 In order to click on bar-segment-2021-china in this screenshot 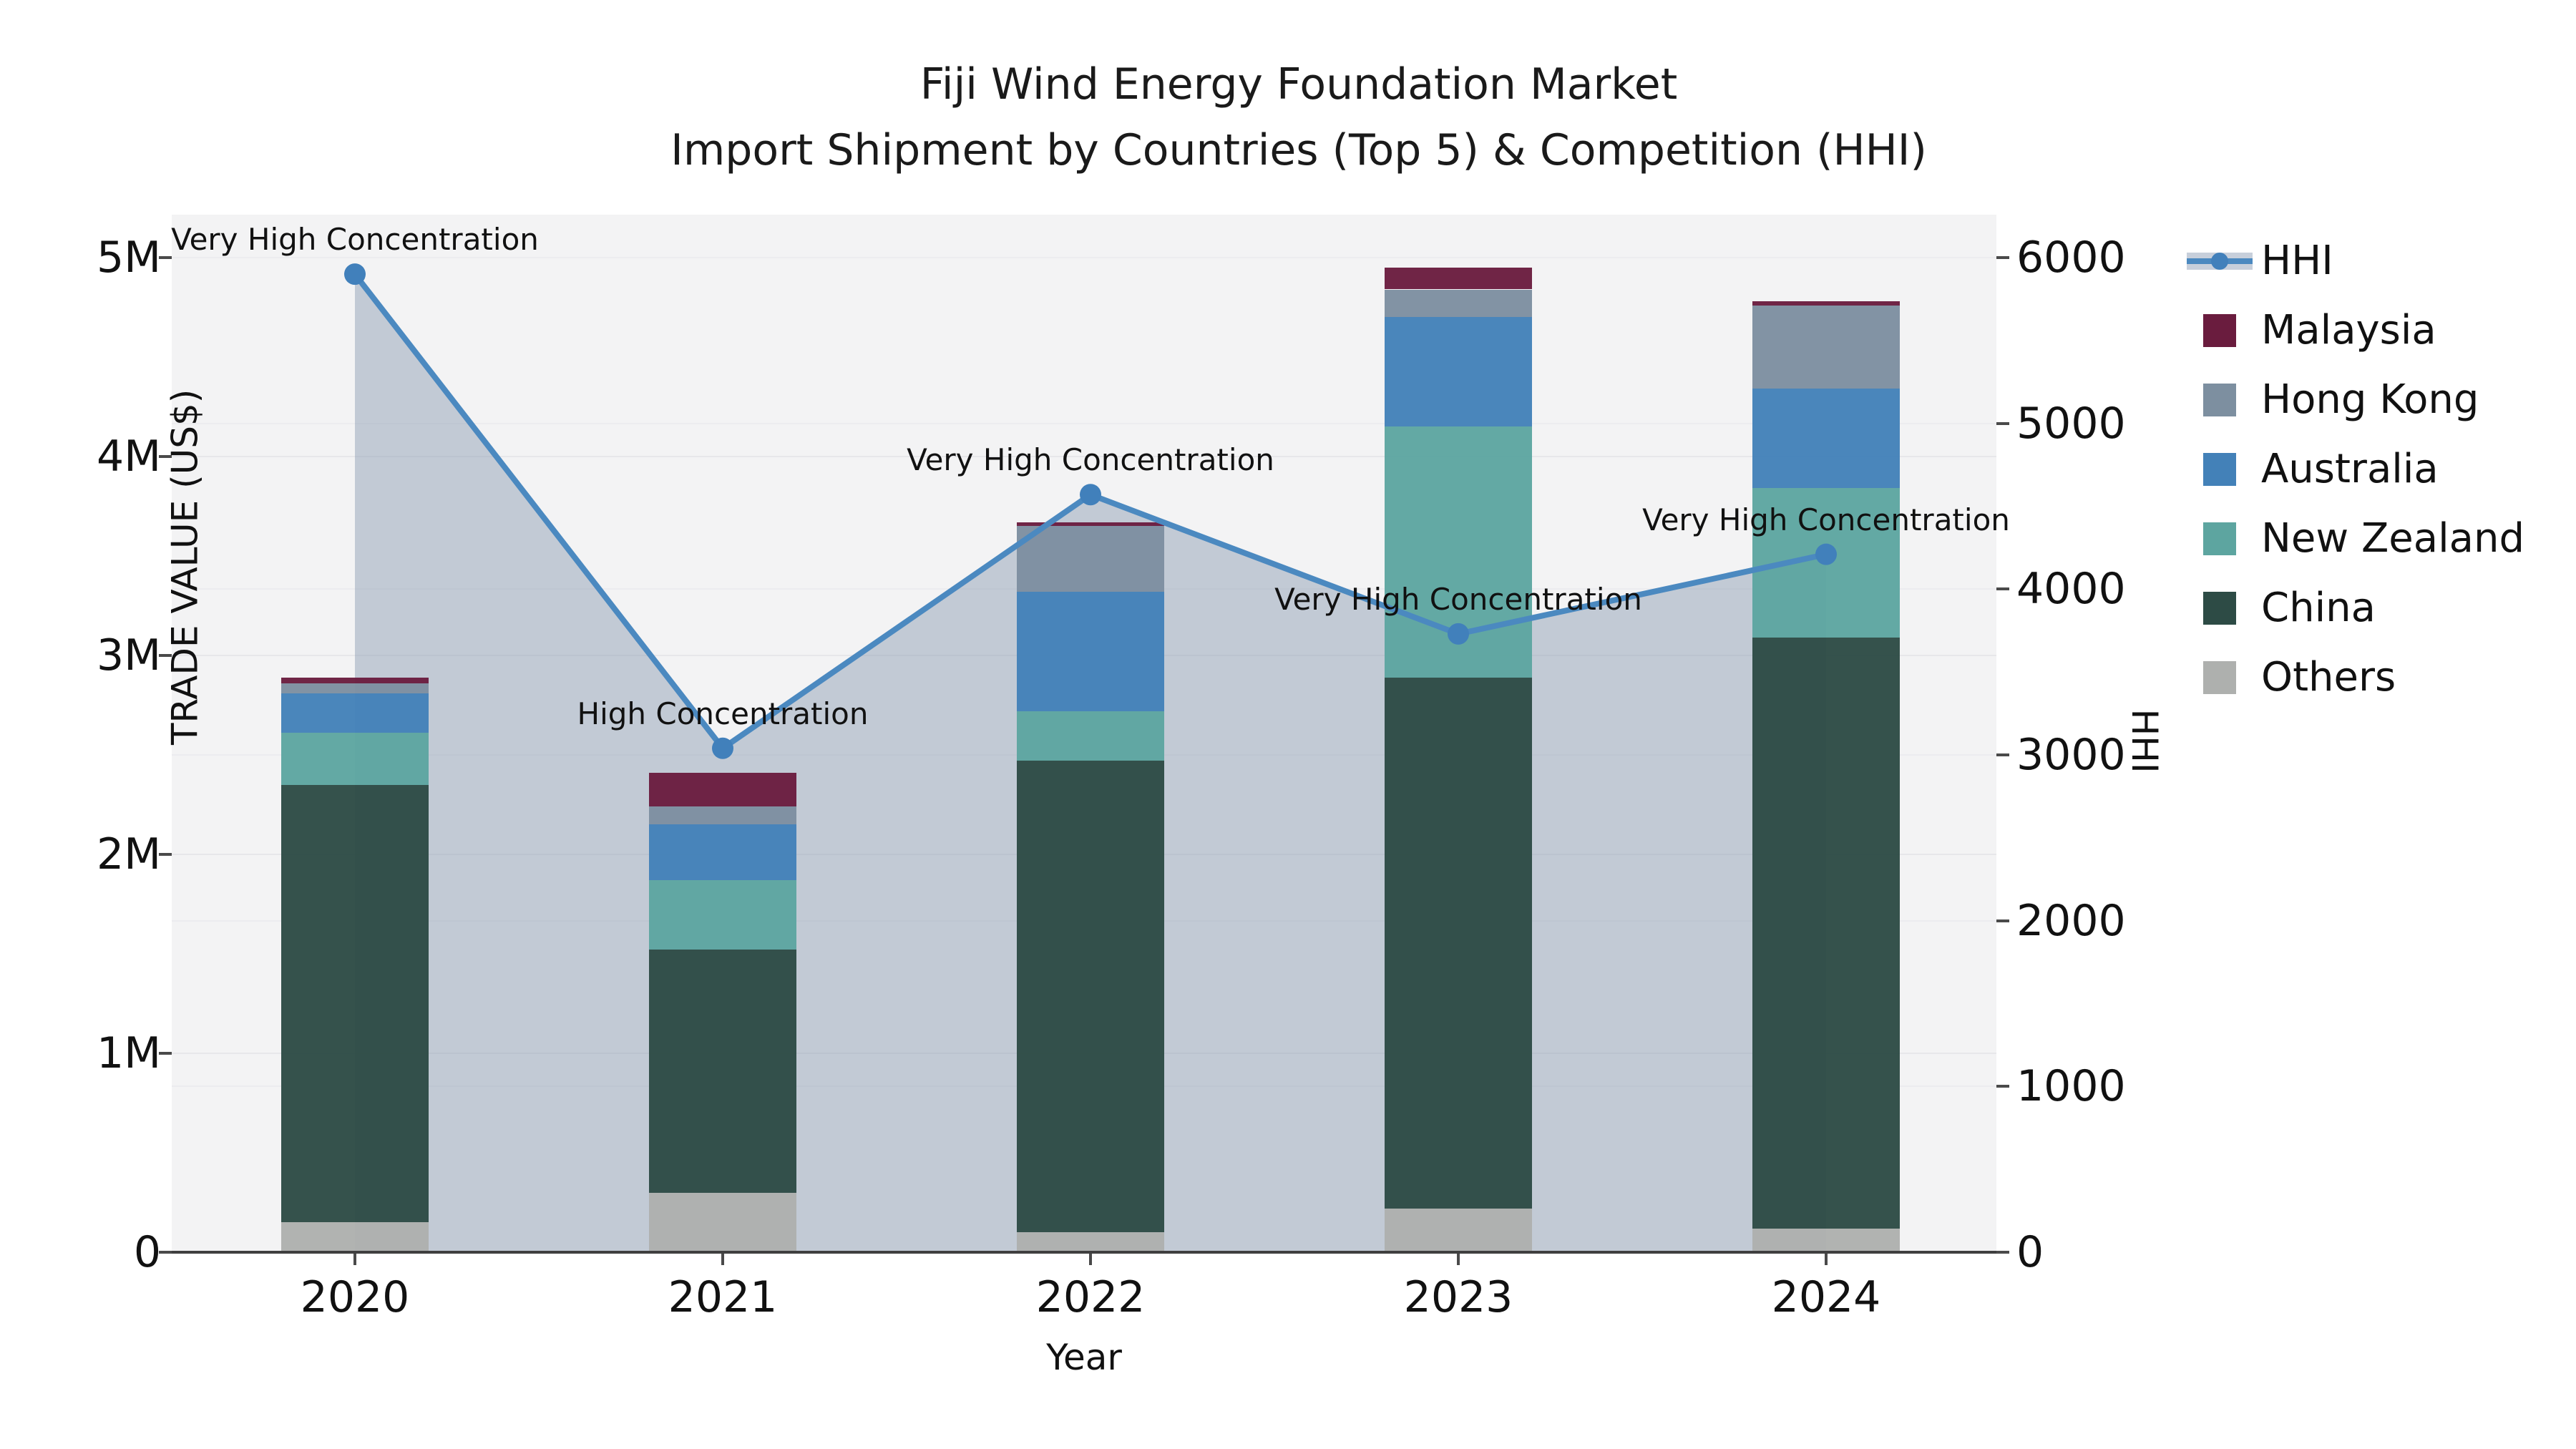, I will do `click(722, 1071)`.